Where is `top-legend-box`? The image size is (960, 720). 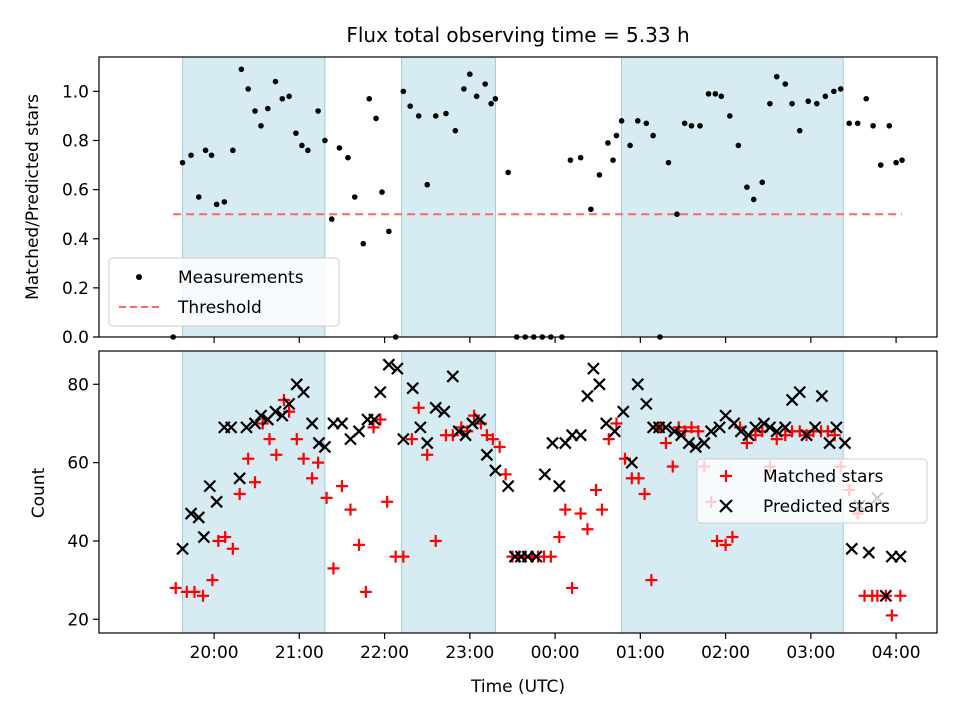 top-legend-box is located at coordinates (224, 292).